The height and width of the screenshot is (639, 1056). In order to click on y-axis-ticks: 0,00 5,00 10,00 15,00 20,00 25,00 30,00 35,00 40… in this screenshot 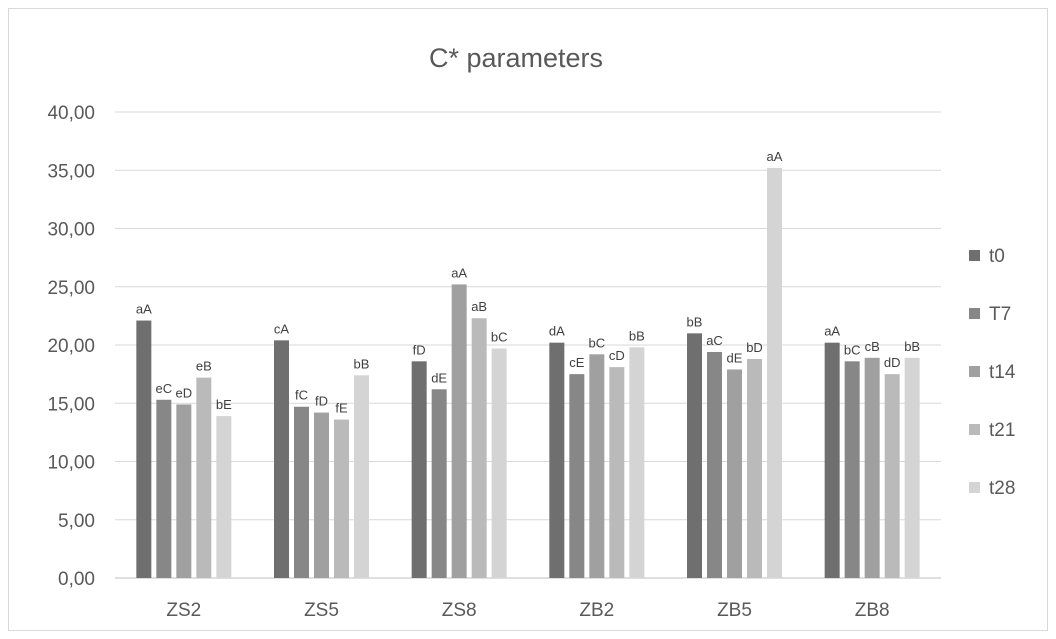, I will do `click(71, 346)`.